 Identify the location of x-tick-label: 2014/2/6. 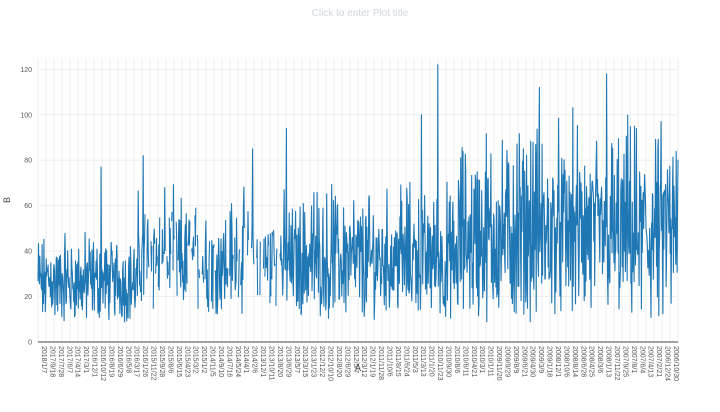
(254, 359).